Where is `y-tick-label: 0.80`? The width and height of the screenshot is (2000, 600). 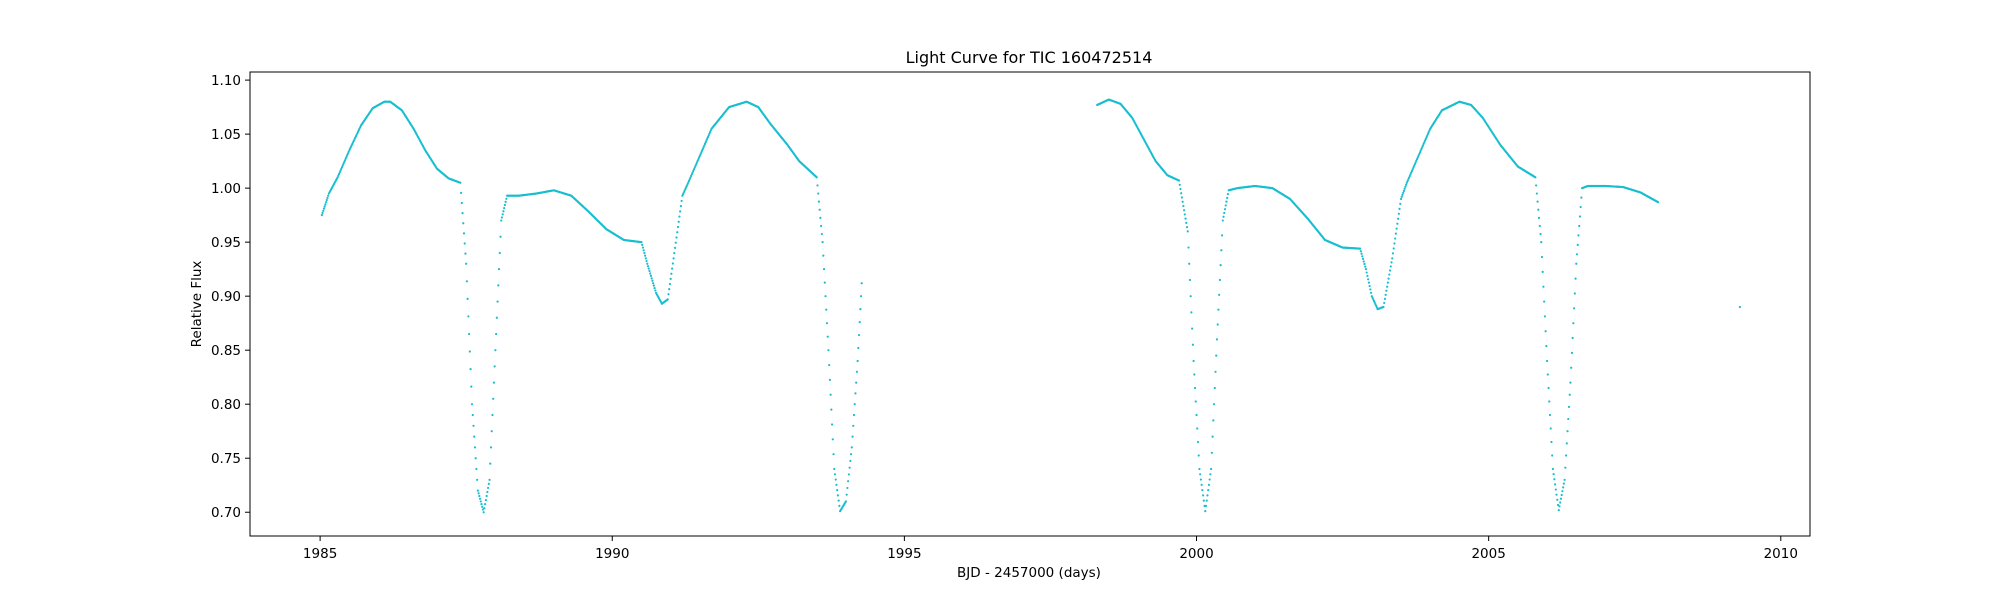
y-tick-label: 0.80 is located at coordinates (226, 405).